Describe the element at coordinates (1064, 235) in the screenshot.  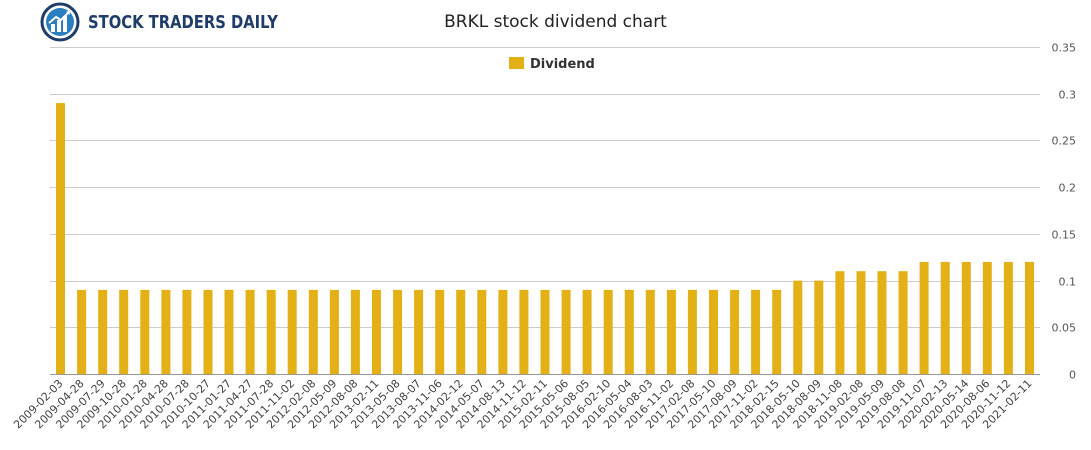
I see `y-tick-label: 0.15` at that location.